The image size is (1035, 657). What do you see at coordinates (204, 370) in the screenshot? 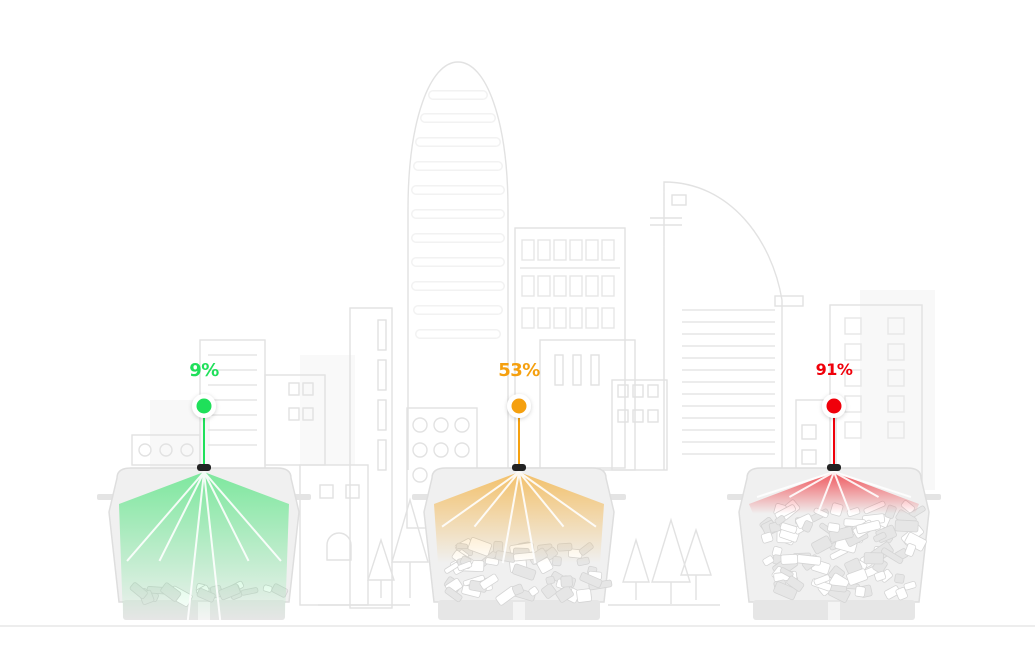
I see `fill-percentage-low: 9%` at bounding box center [204, 370].